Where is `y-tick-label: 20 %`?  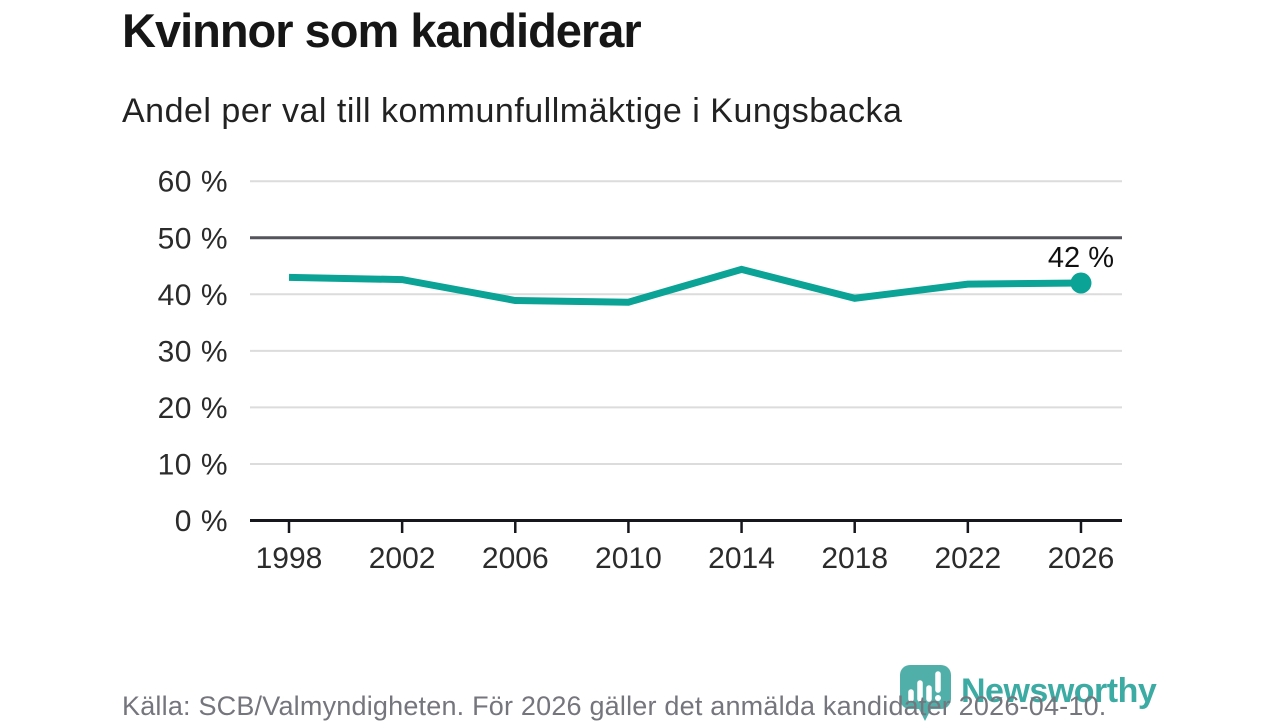
y-tick-label: 20 % is located at coordinates (193, 408).